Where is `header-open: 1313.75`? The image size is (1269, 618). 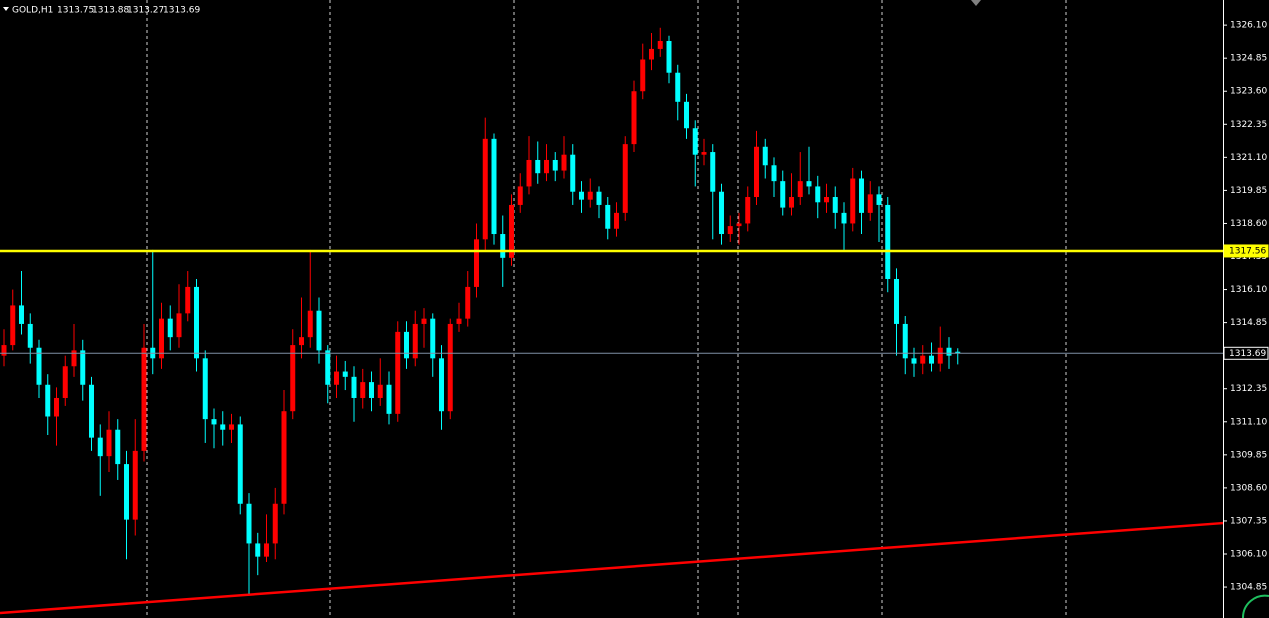
header-open: 1313.75 is located at coordinates (75, 11).